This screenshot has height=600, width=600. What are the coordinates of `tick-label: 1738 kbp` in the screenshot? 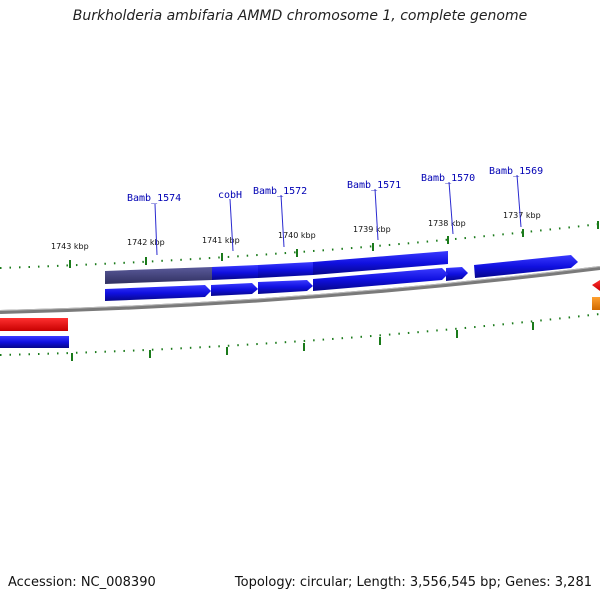 It's located at (447, 223).